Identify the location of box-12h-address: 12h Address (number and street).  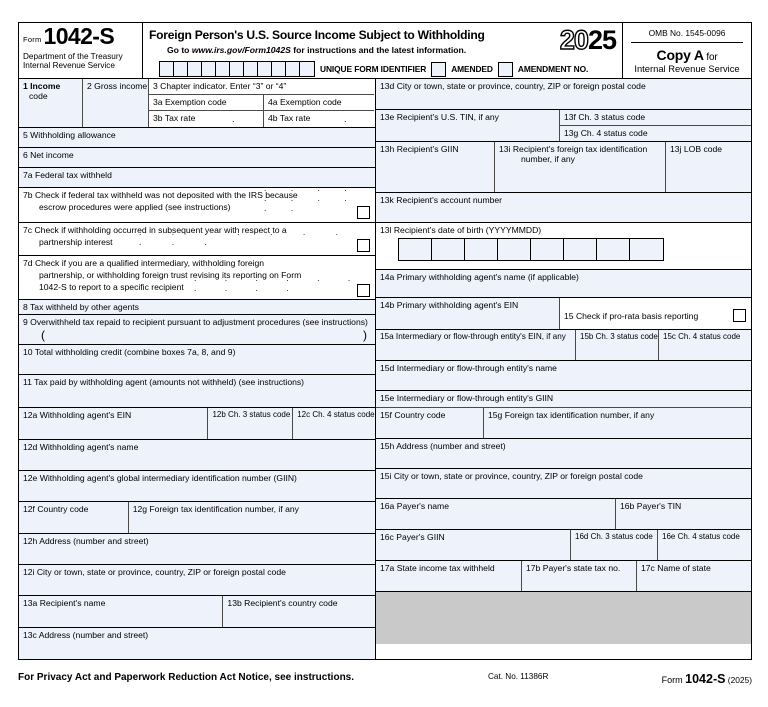
(197, 548).